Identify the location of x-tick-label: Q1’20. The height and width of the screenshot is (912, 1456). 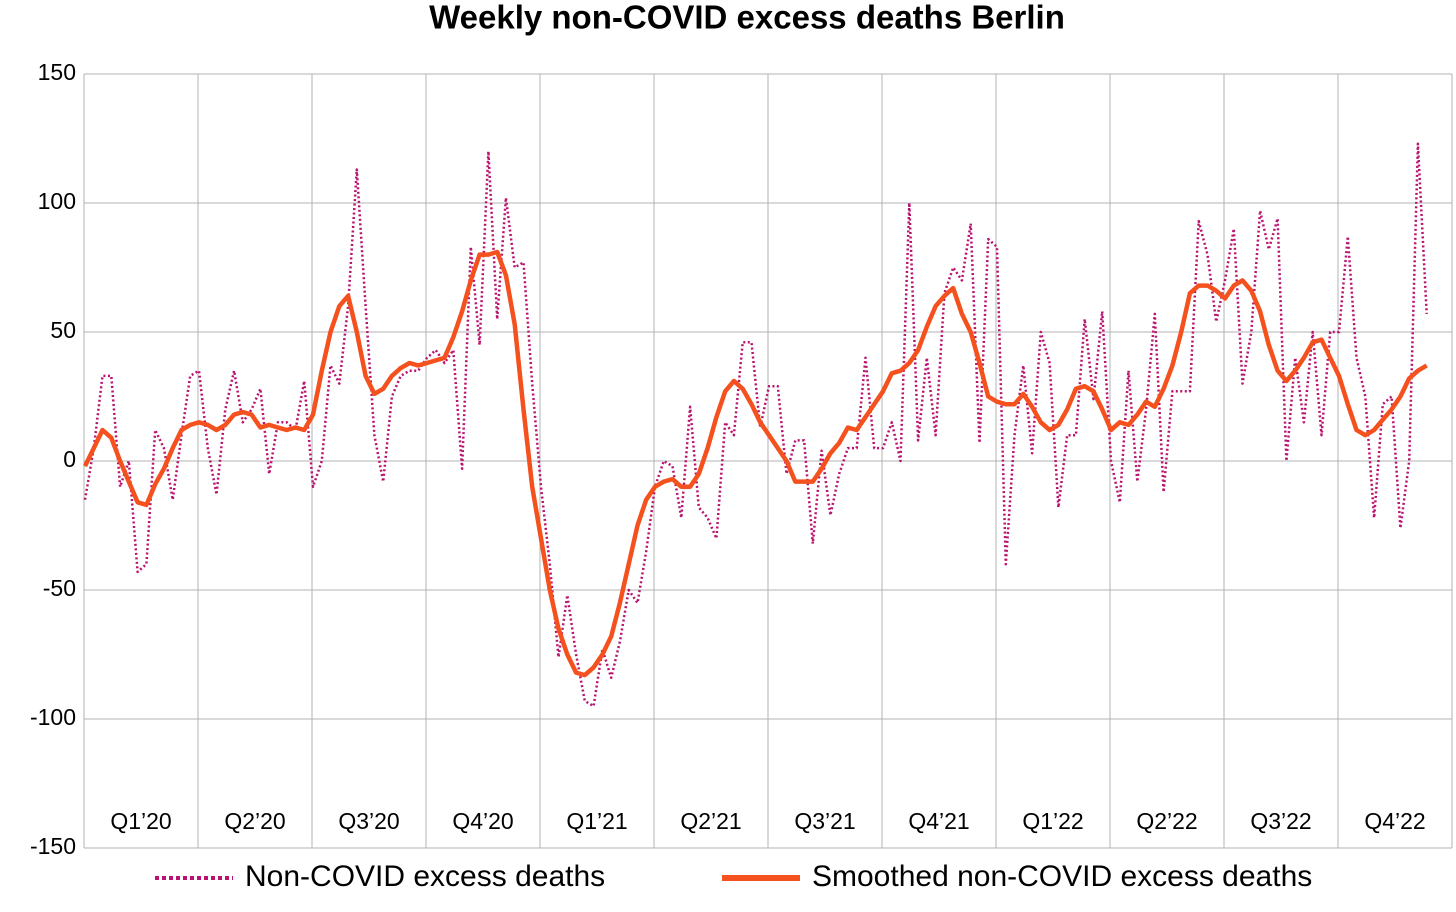
(140, 821).